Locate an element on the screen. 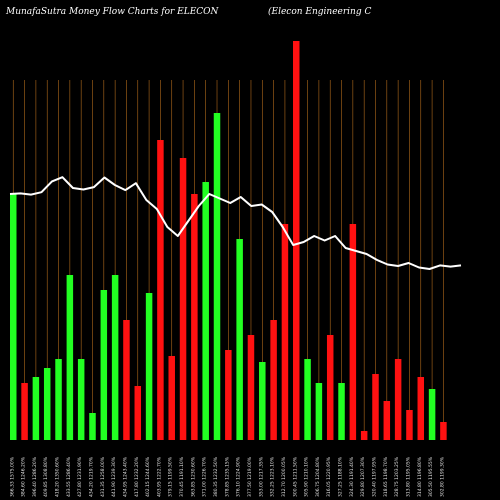 This screenshot has width=500, height=500. x-tick-label: 332.25 1223.10% is located at coordinates (273, 476).